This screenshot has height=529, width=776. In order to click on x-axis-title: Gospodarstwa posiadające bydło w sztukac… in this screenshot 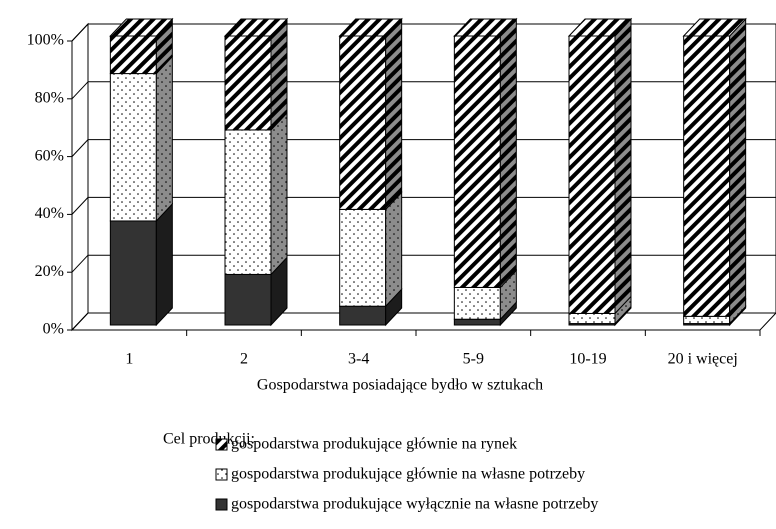, I will do `click(400, 385)`.